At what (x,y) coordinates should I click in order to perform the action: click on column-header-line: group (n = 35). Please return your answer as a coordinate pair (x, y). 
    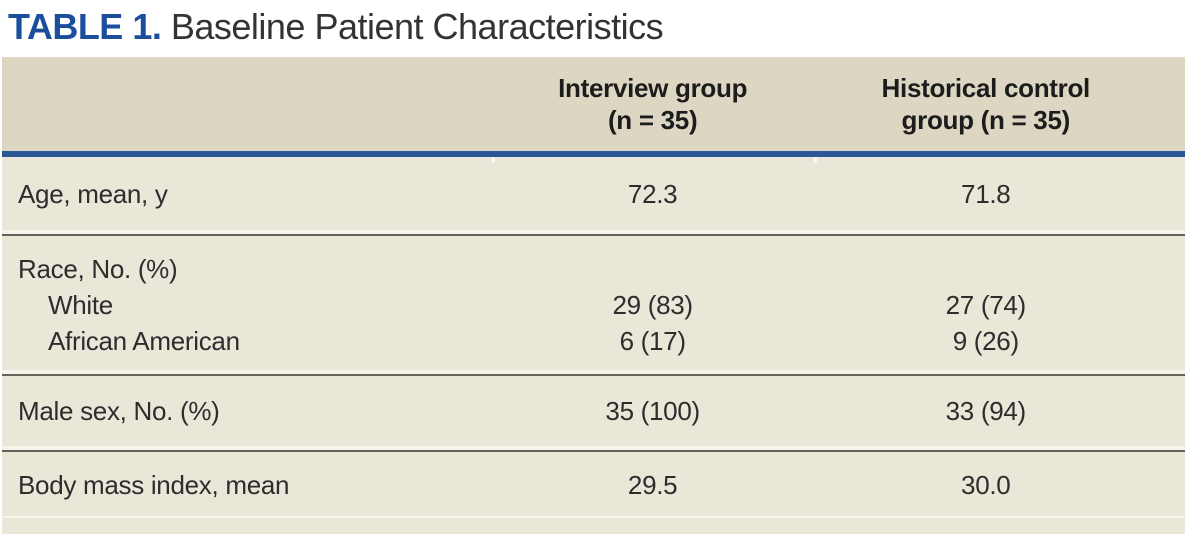
    Looking at the image, I should click on (986, 120).